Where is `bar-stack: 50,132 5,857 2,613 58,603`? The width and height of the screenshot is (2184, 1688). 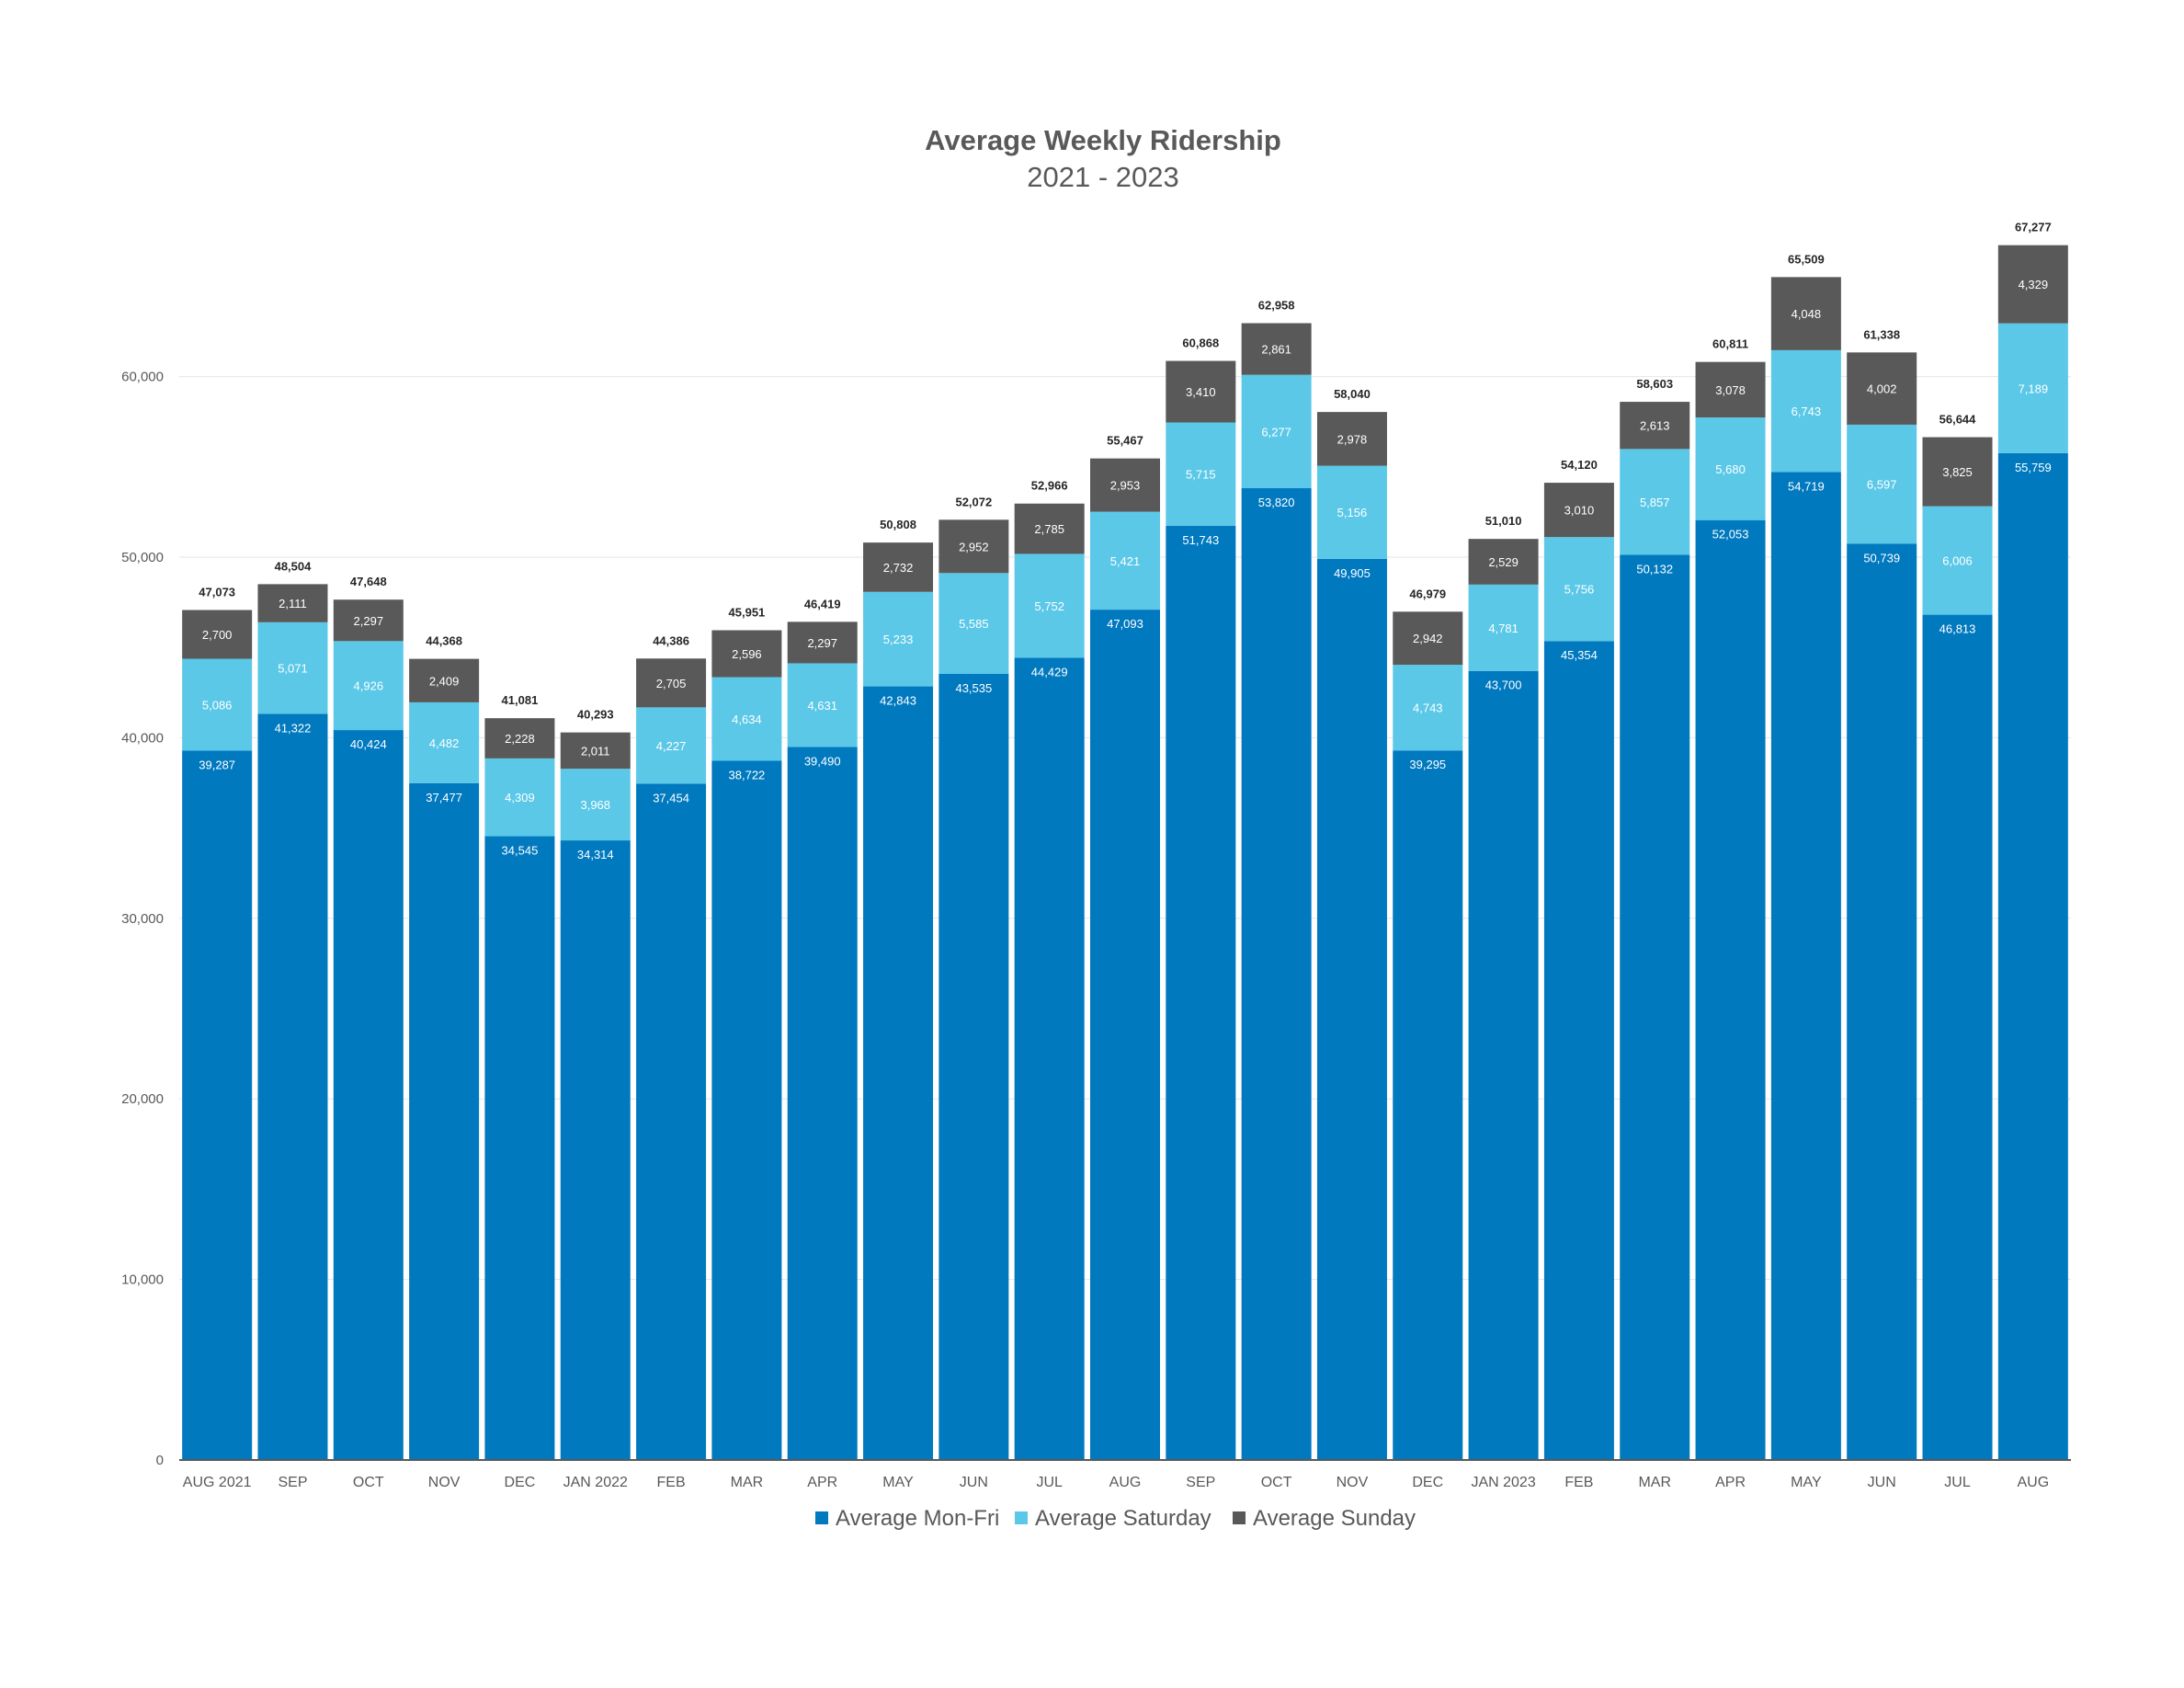
bar-stack: 50,132 5,857 2,613 58,603 is located at coordinates (1655, 919).